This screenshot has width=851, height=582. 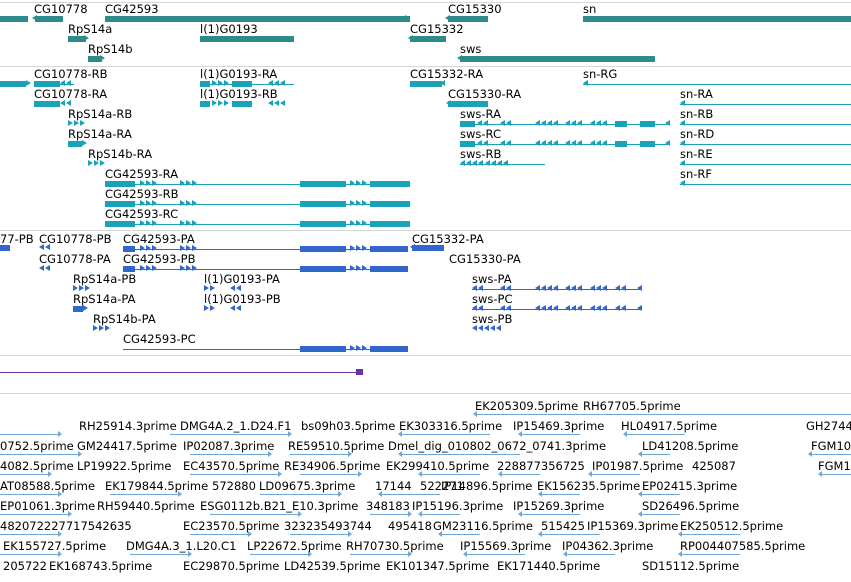 I want to click on est-label: 205722, so click(x=25, y=566).